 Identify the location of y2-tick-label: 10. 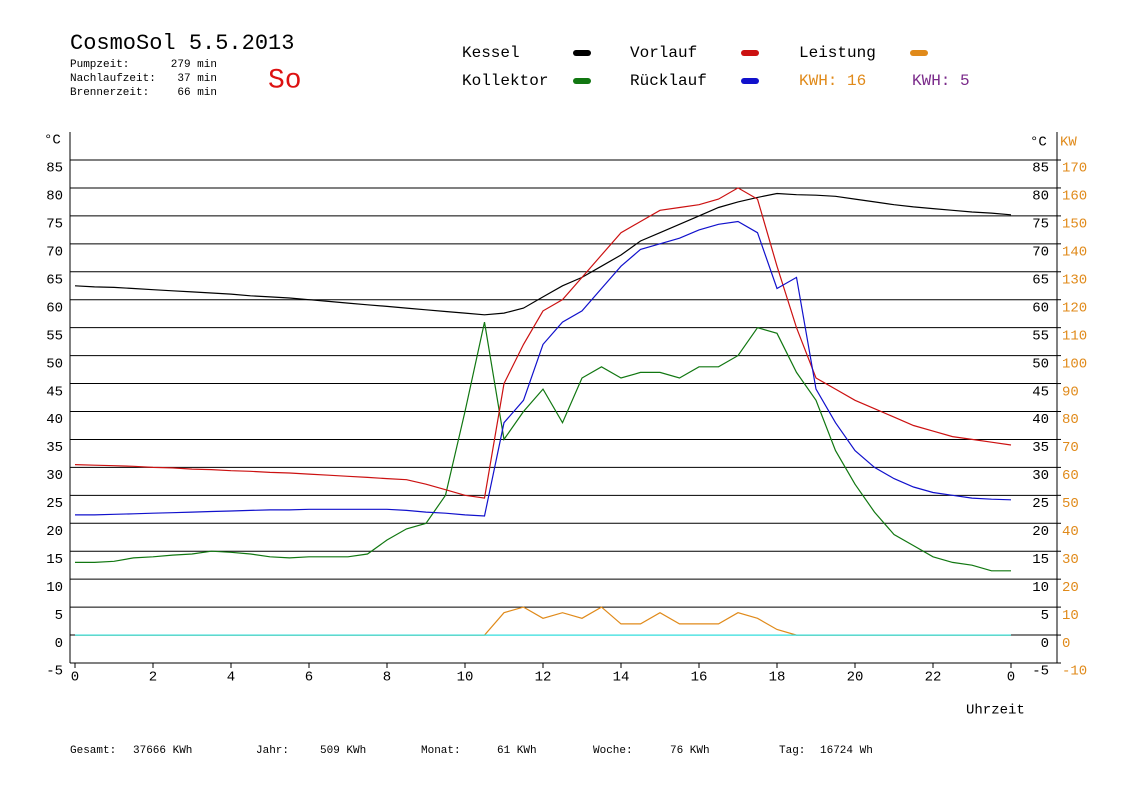
(1070, 616).